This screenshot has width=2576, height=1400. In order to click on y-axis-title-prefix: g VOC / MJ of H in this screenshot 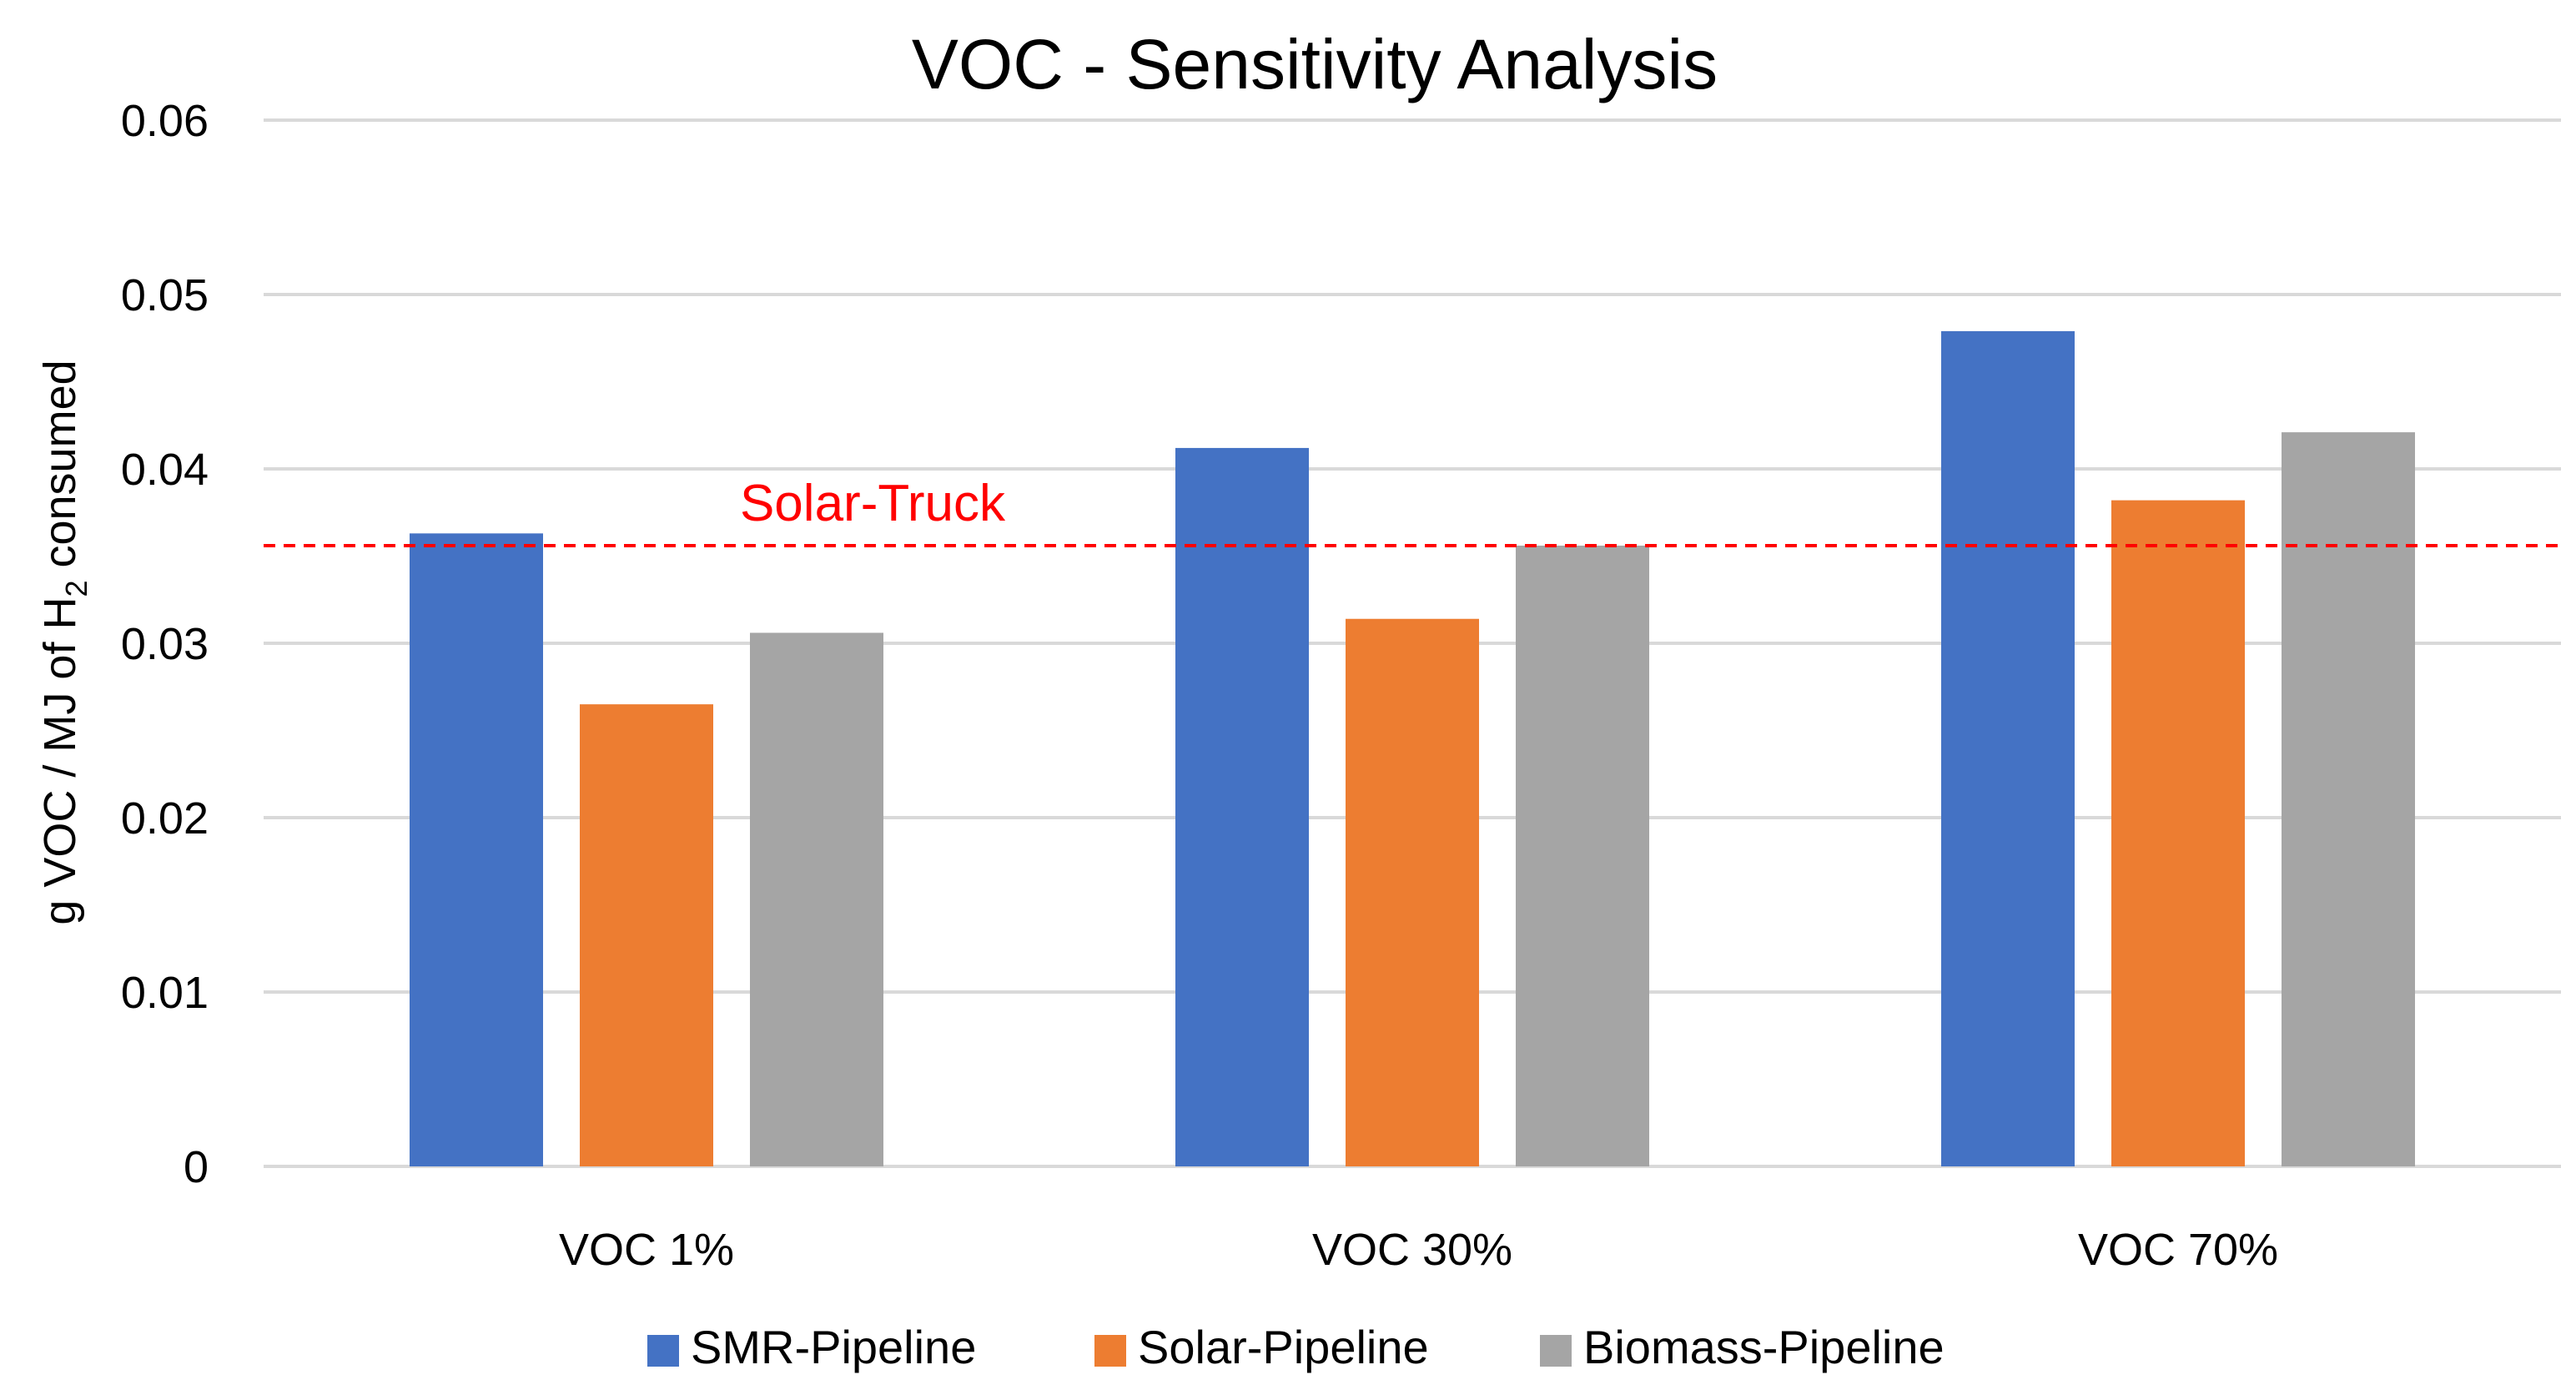, I will do `click(60, 761)`.